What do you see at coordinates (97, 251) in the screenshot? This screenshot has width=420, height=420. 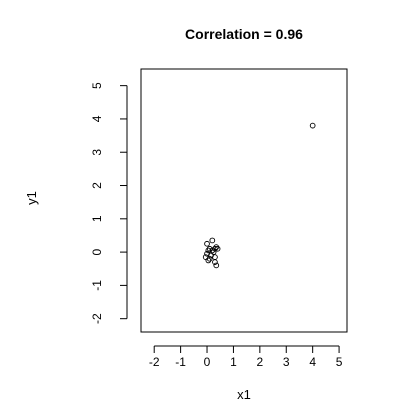 I see `y-tick-label: 0` at bounding box center [97, 251].